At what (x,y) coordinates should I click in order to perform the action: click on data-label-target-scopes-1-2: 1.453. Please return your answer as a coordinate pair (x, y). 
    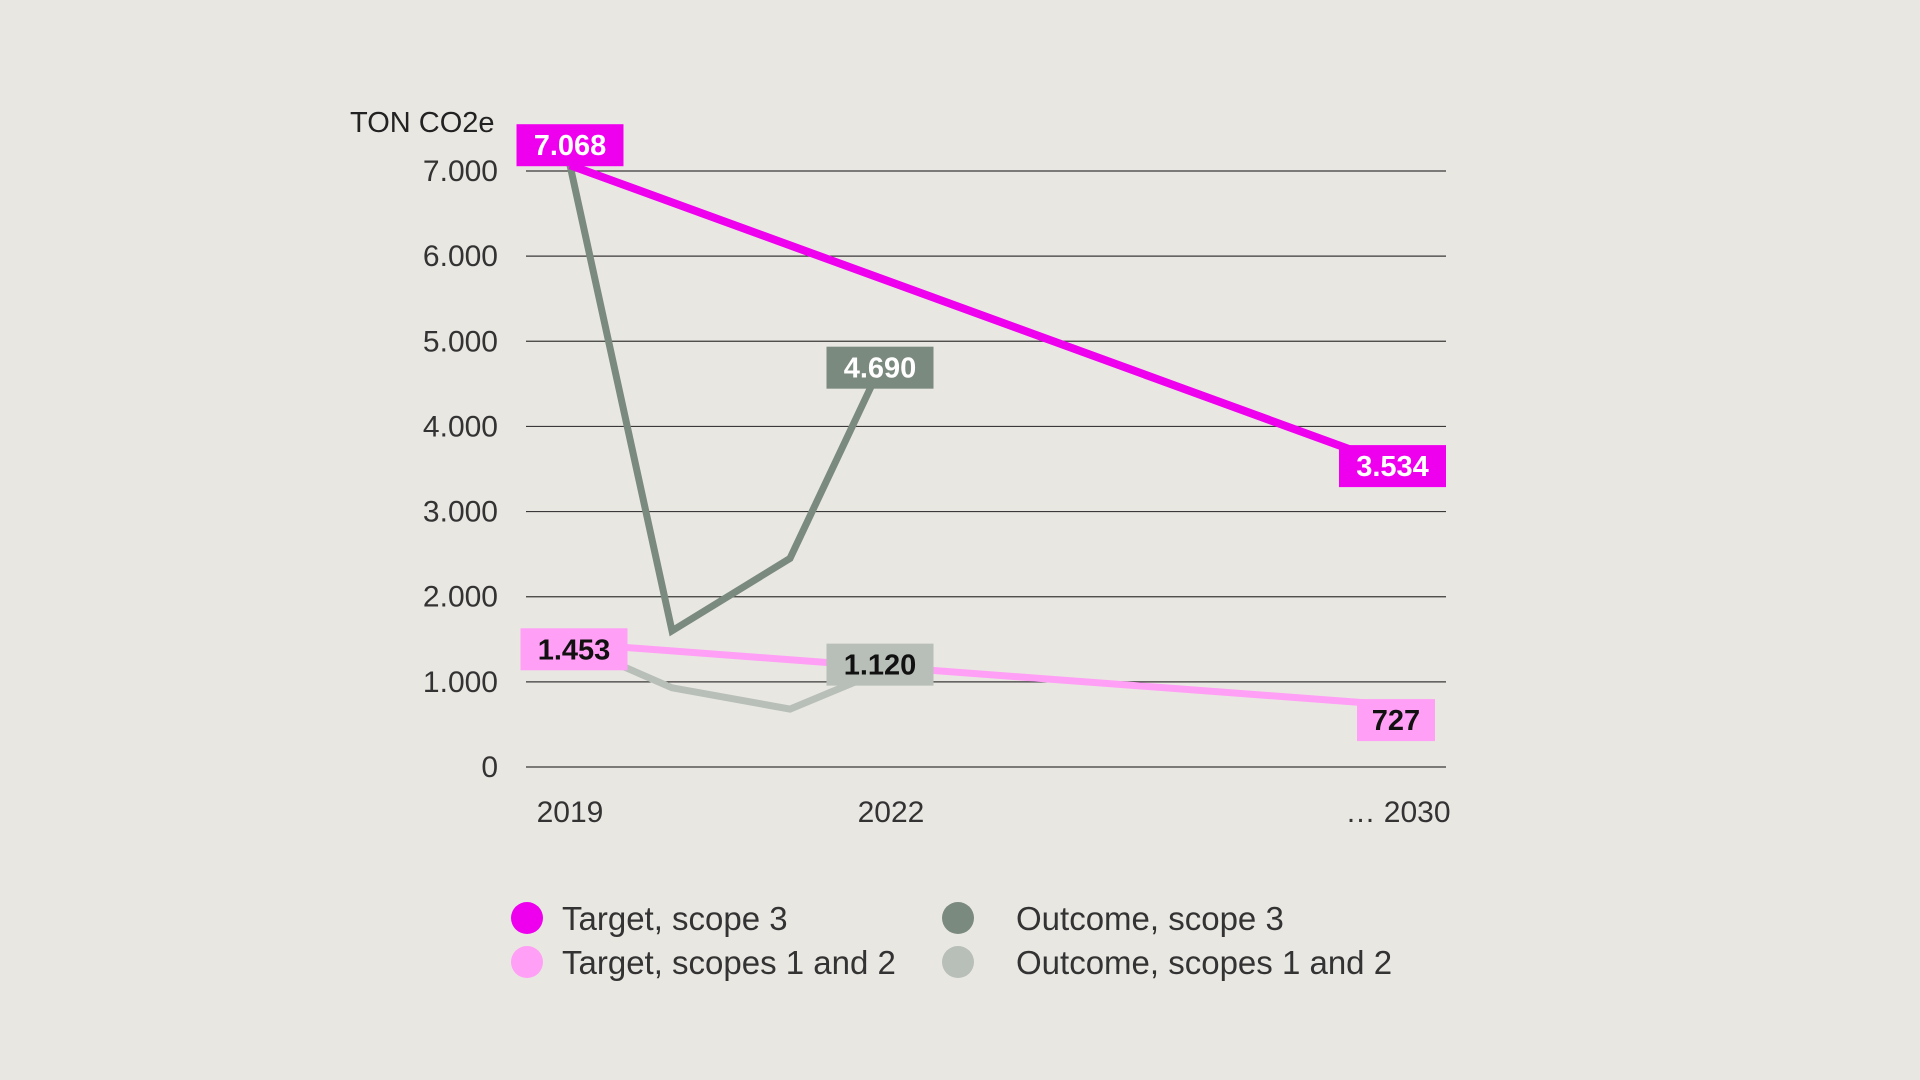
    Looking at the image, I should click on (574, 649).